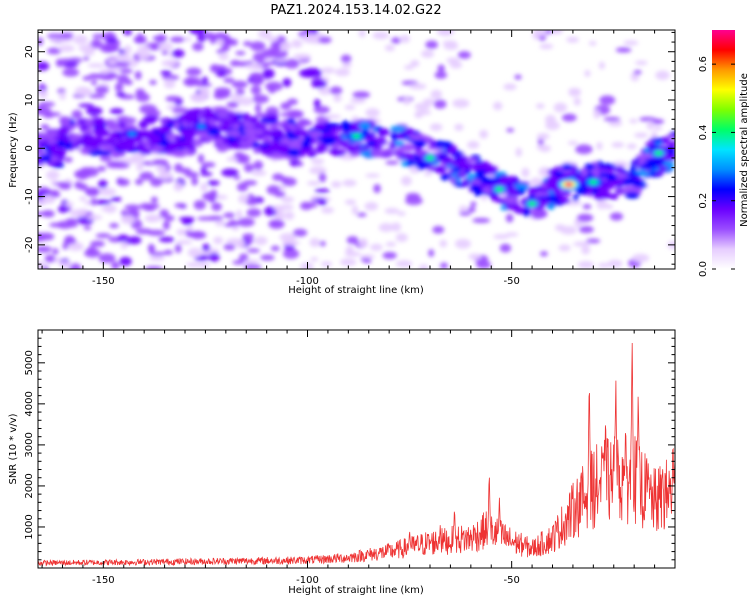 Image resolution: width=750 pixels, height=604 pixels. What do you see at coordinates (29, 245) in the screenshot?
I see `y-tick-label: -20` at bounding box center [29, 245].